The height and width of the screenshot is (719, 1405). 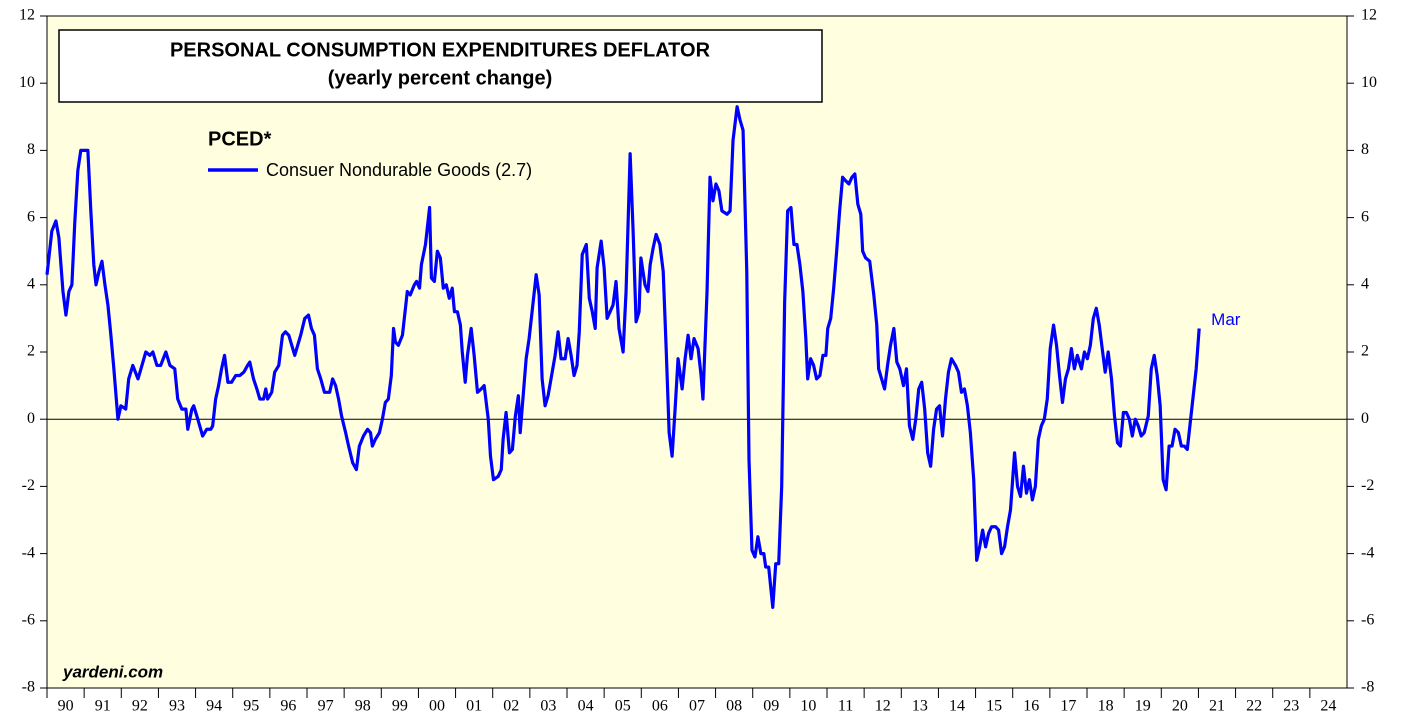 What do you see at coordinates (1369, 15) in the screenshot?
I see `y2-tick-label: 12` at bounding box center [1369, 15].